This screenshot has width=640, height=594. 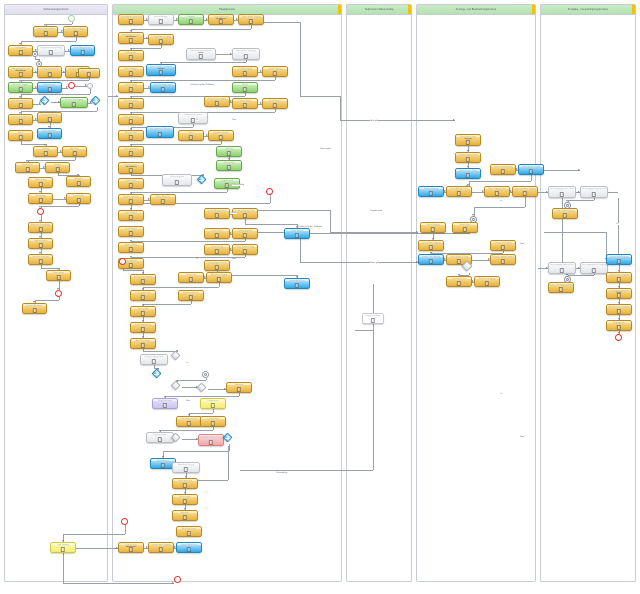 What do you see at coordinates (619, 277) in the screenshot?
I see `node-status-daten-vorgang: Status Daten Vorgang` at bounding box center [619, 277].